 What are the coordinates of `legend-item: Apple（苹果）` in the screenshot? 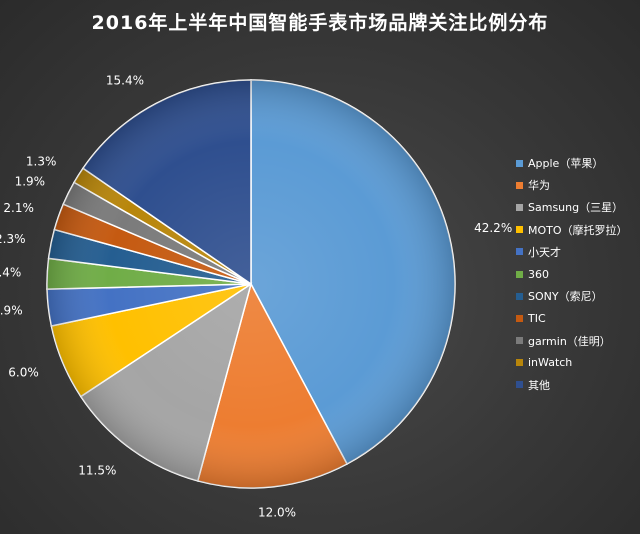 It's located at (578, 163).